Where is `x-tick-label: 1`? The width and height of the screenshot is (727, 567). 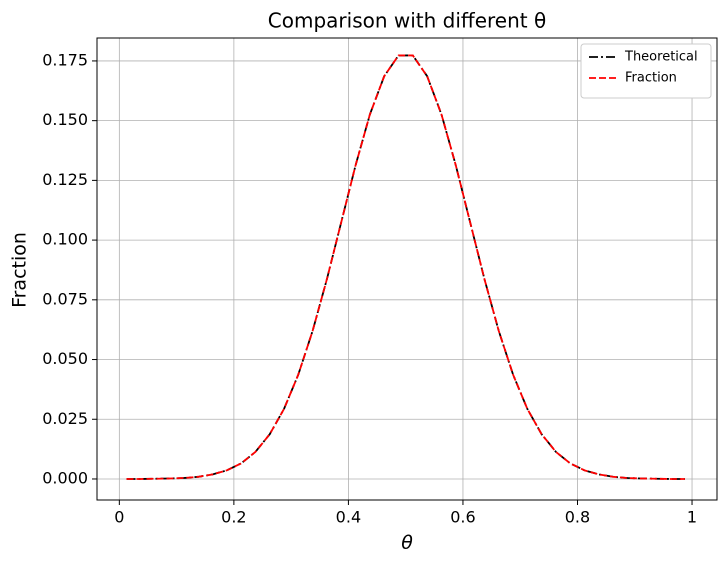
x-tick-label: 1 is located at coordinates (692, 517).